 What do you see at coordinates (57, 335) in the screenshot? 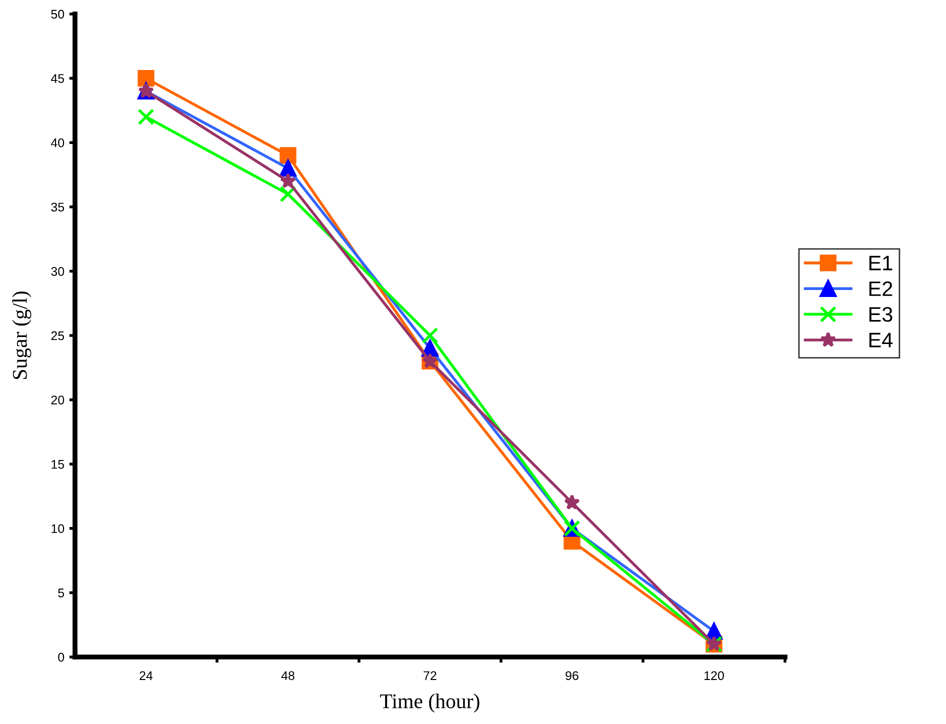
I see `y-tick-label: 25` at bounding box center [57, 335].